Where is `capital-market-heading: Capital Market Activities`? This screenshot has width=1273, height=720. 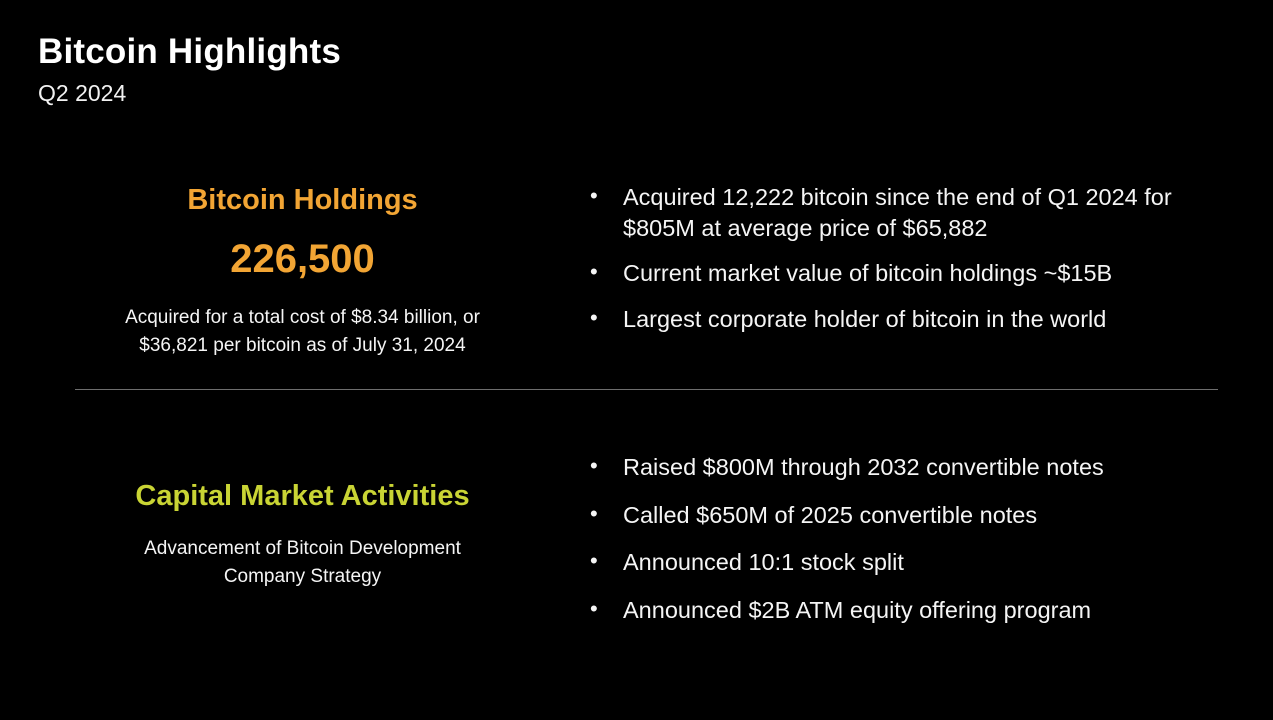
capital-market-heading: Capital Market Activities is located at coordinates (302, 496).